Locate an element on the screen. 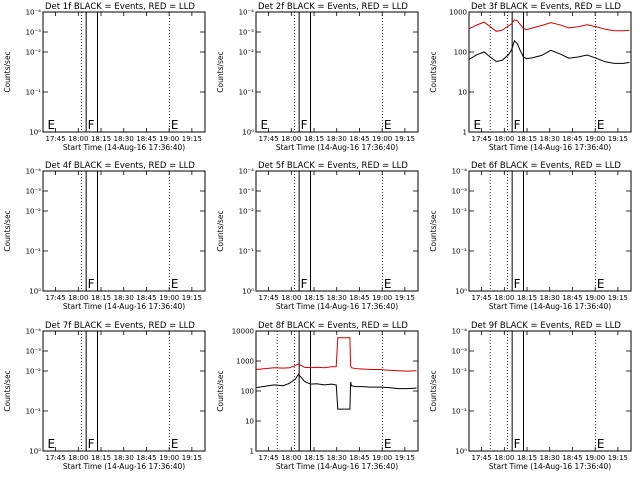 The height and width of the screenshot is (484, 640). panel-title: Det 4f BLACK = Events, RED = LLD is located at coordinates (120, 166).